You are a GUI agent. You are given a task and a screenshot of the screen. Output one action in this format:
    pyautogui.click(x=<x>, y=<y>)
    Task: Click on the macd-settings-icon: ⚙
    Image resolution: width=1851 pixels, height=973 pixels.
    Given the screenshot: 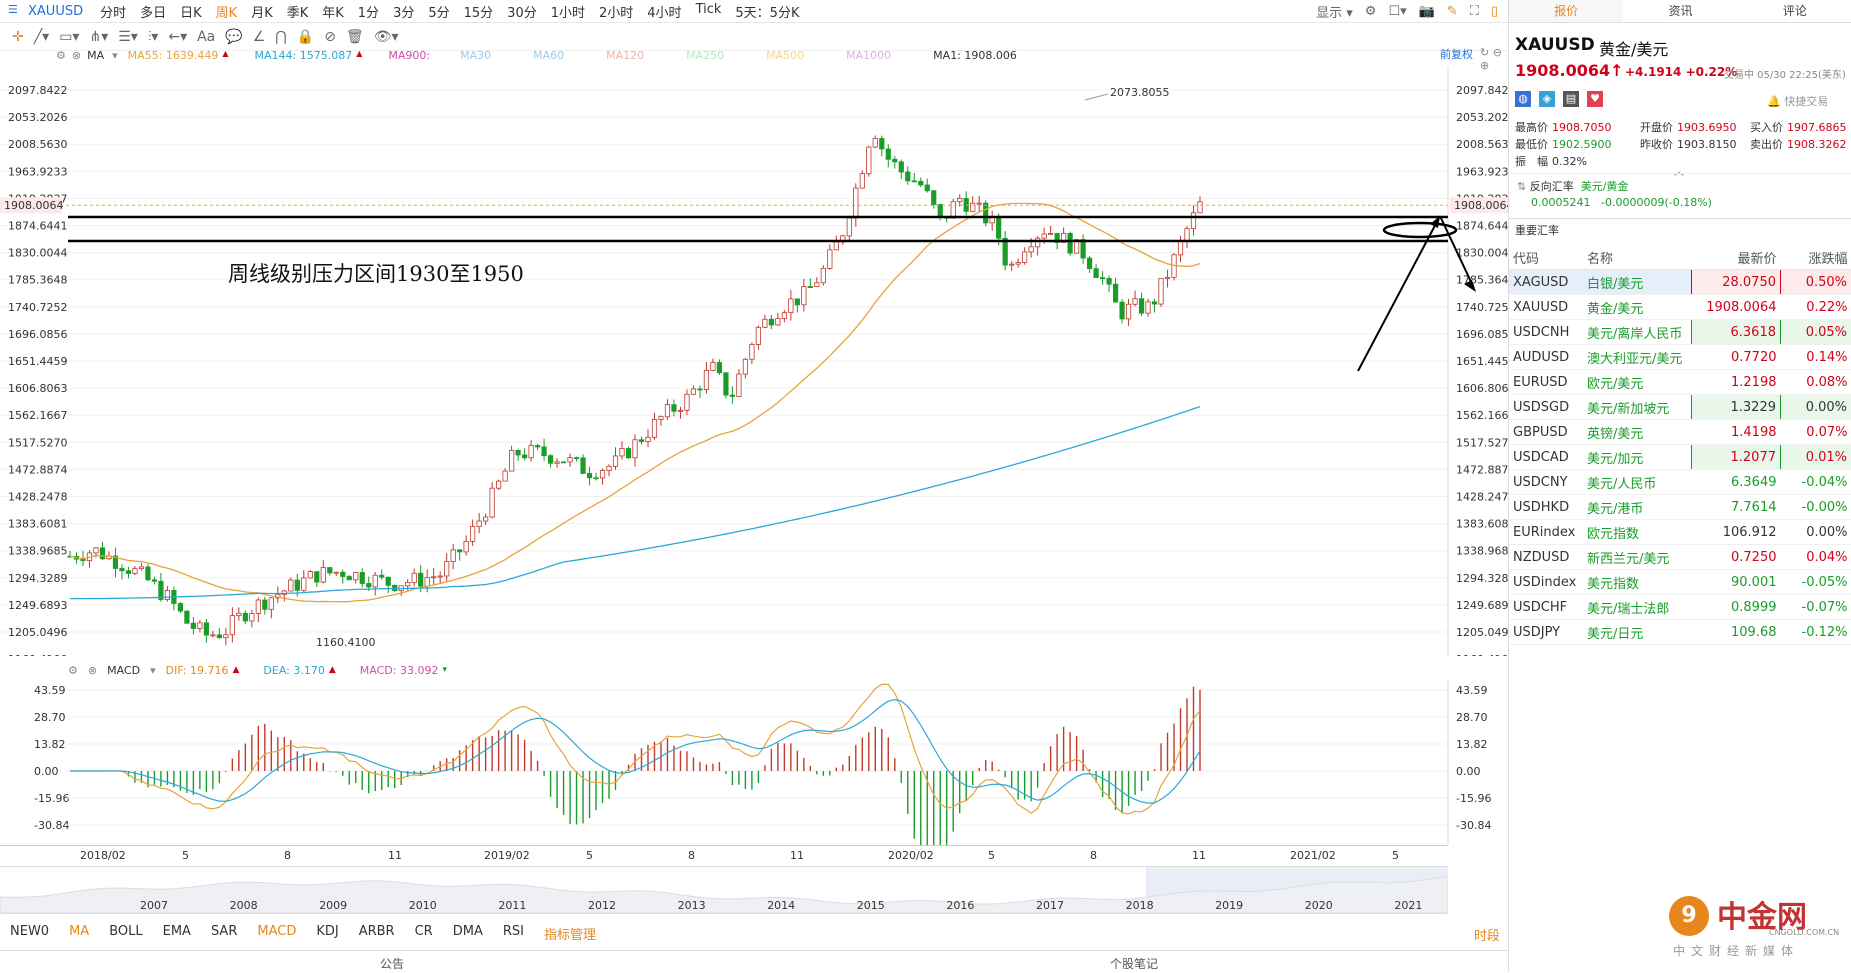 What is the action you would take?
    pyautogui.click(x=73, y=670)
    